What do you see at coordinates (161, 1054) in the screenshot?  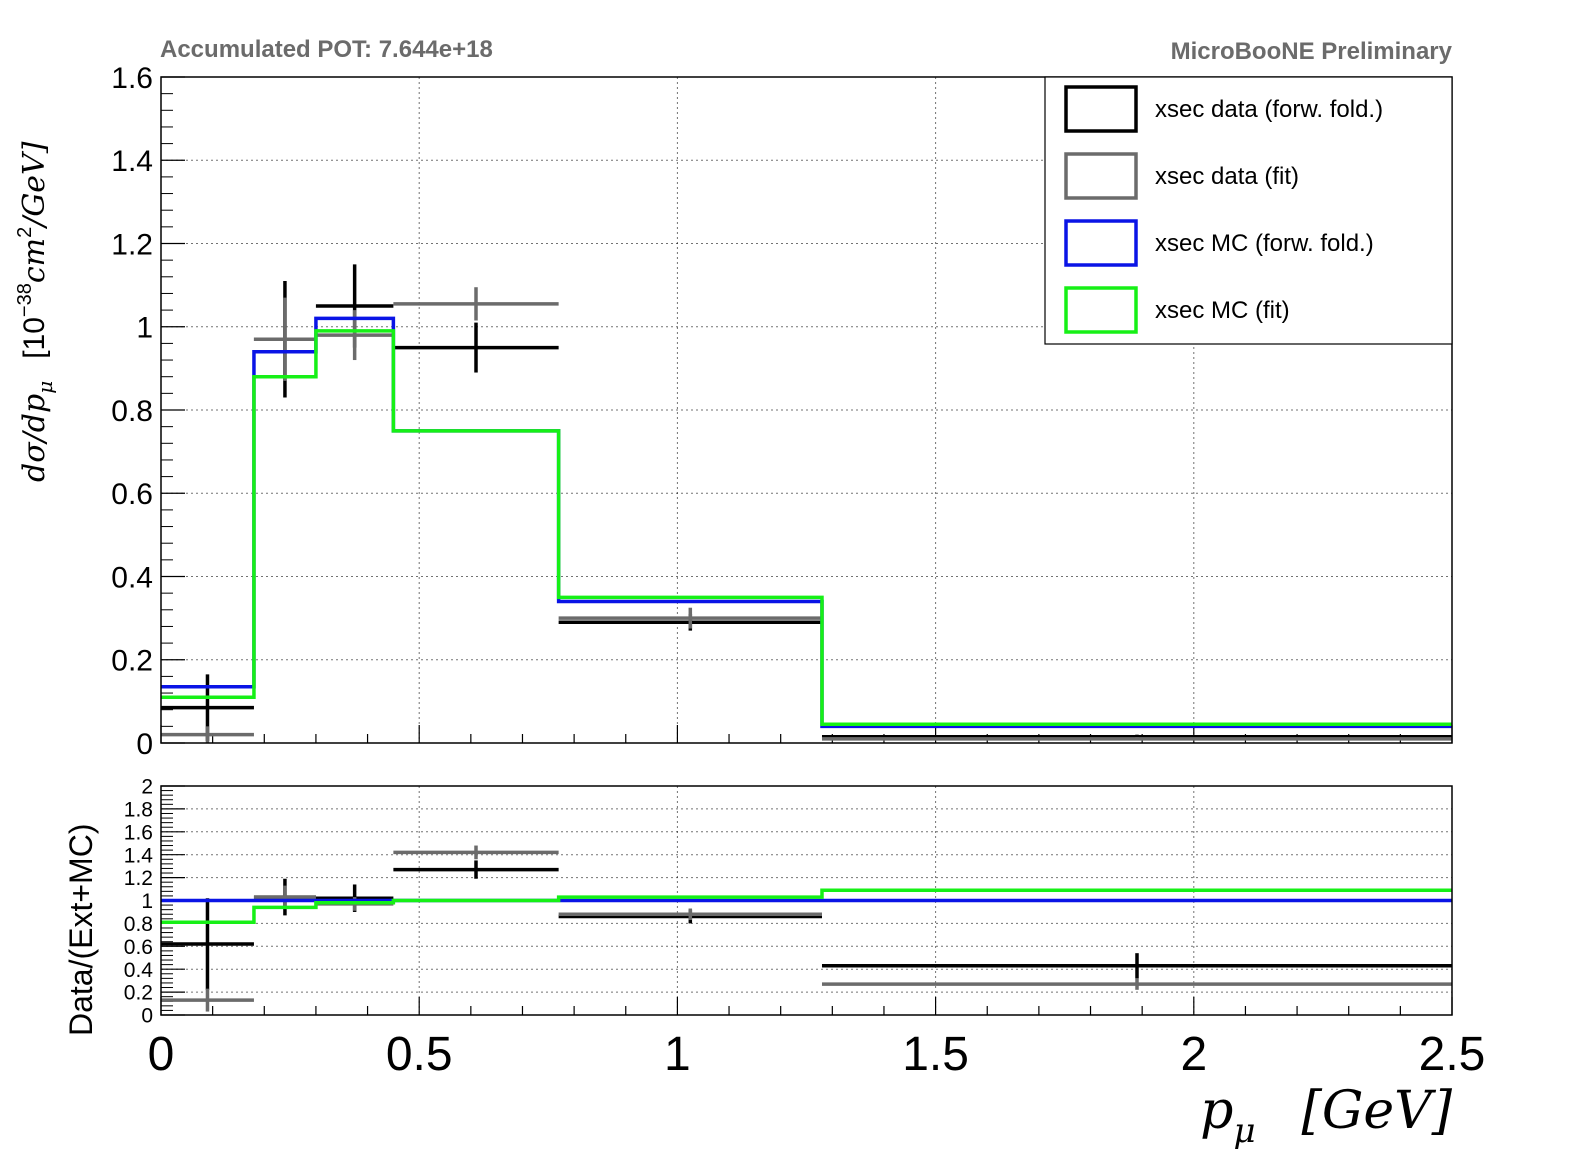 I see `x-tick-label: 0` at bounding box center [161, 1054].